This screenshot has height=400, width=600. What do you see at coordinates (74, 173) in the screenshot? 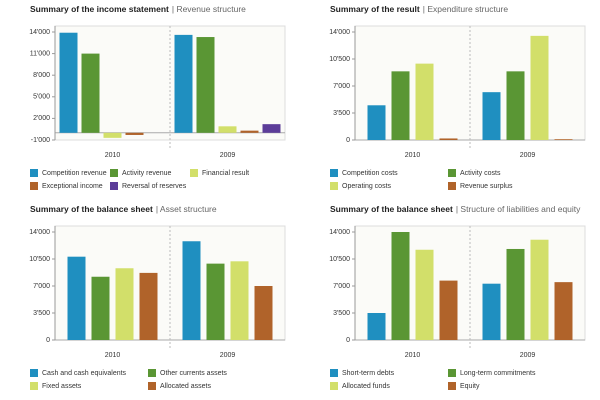
I see `legend-label: Competition revenue` at bounding box center [74, 173].